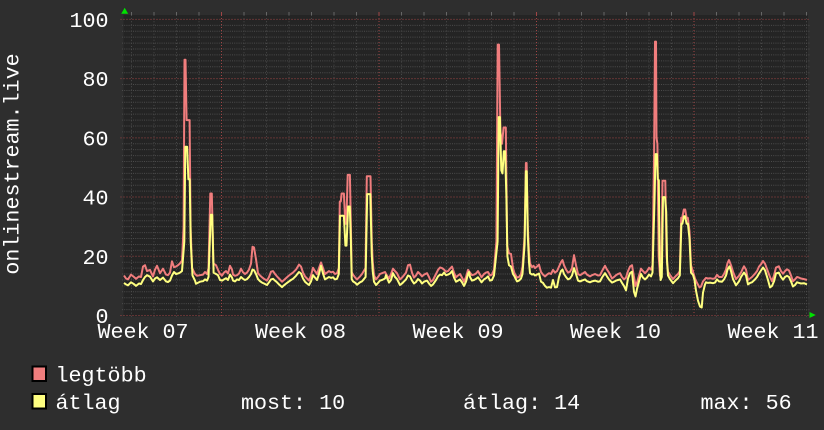 The height and width of the screenshot is (430, 824). What do you see at coordinates (293, 403) in the screenshot?
I see `svg-text: most: 10` at bounding box center [293, 403].